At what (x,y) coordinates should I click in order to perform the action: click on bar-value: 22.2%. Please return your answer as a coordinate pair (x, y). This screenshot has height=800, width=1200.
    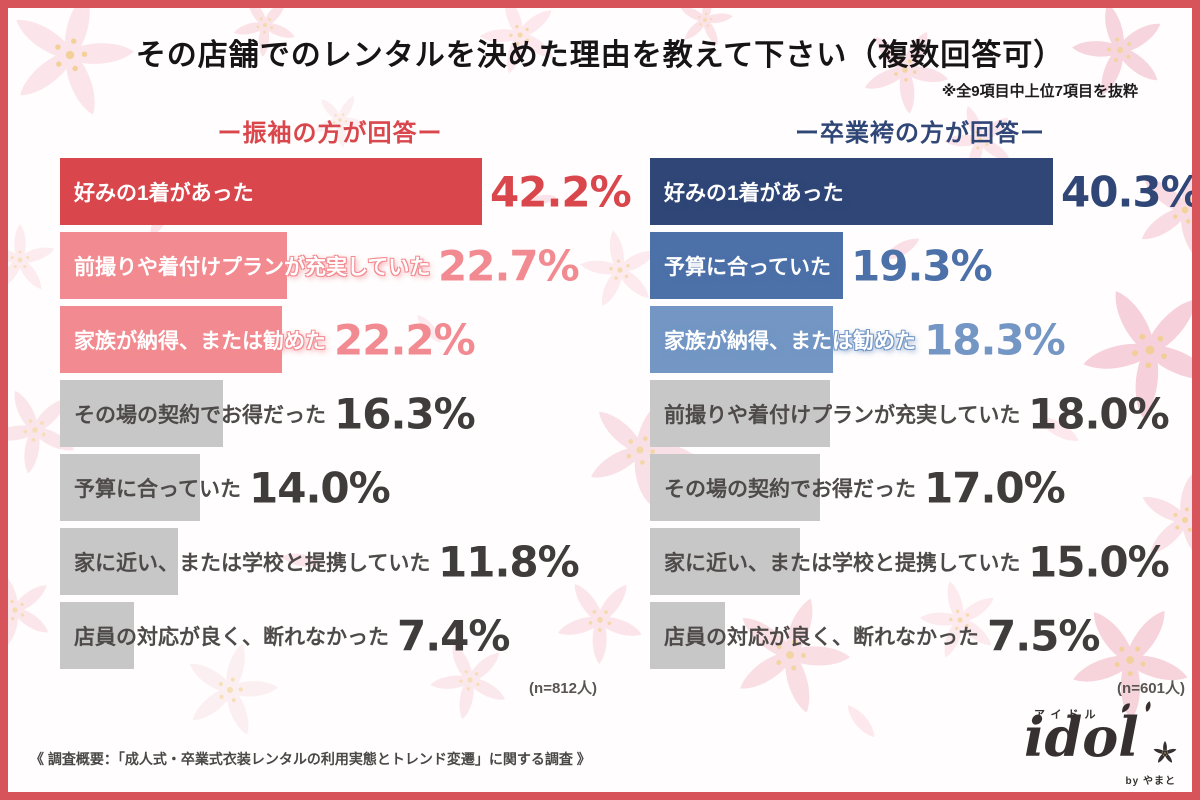
    Looking at the image, I should click on (405, 339).